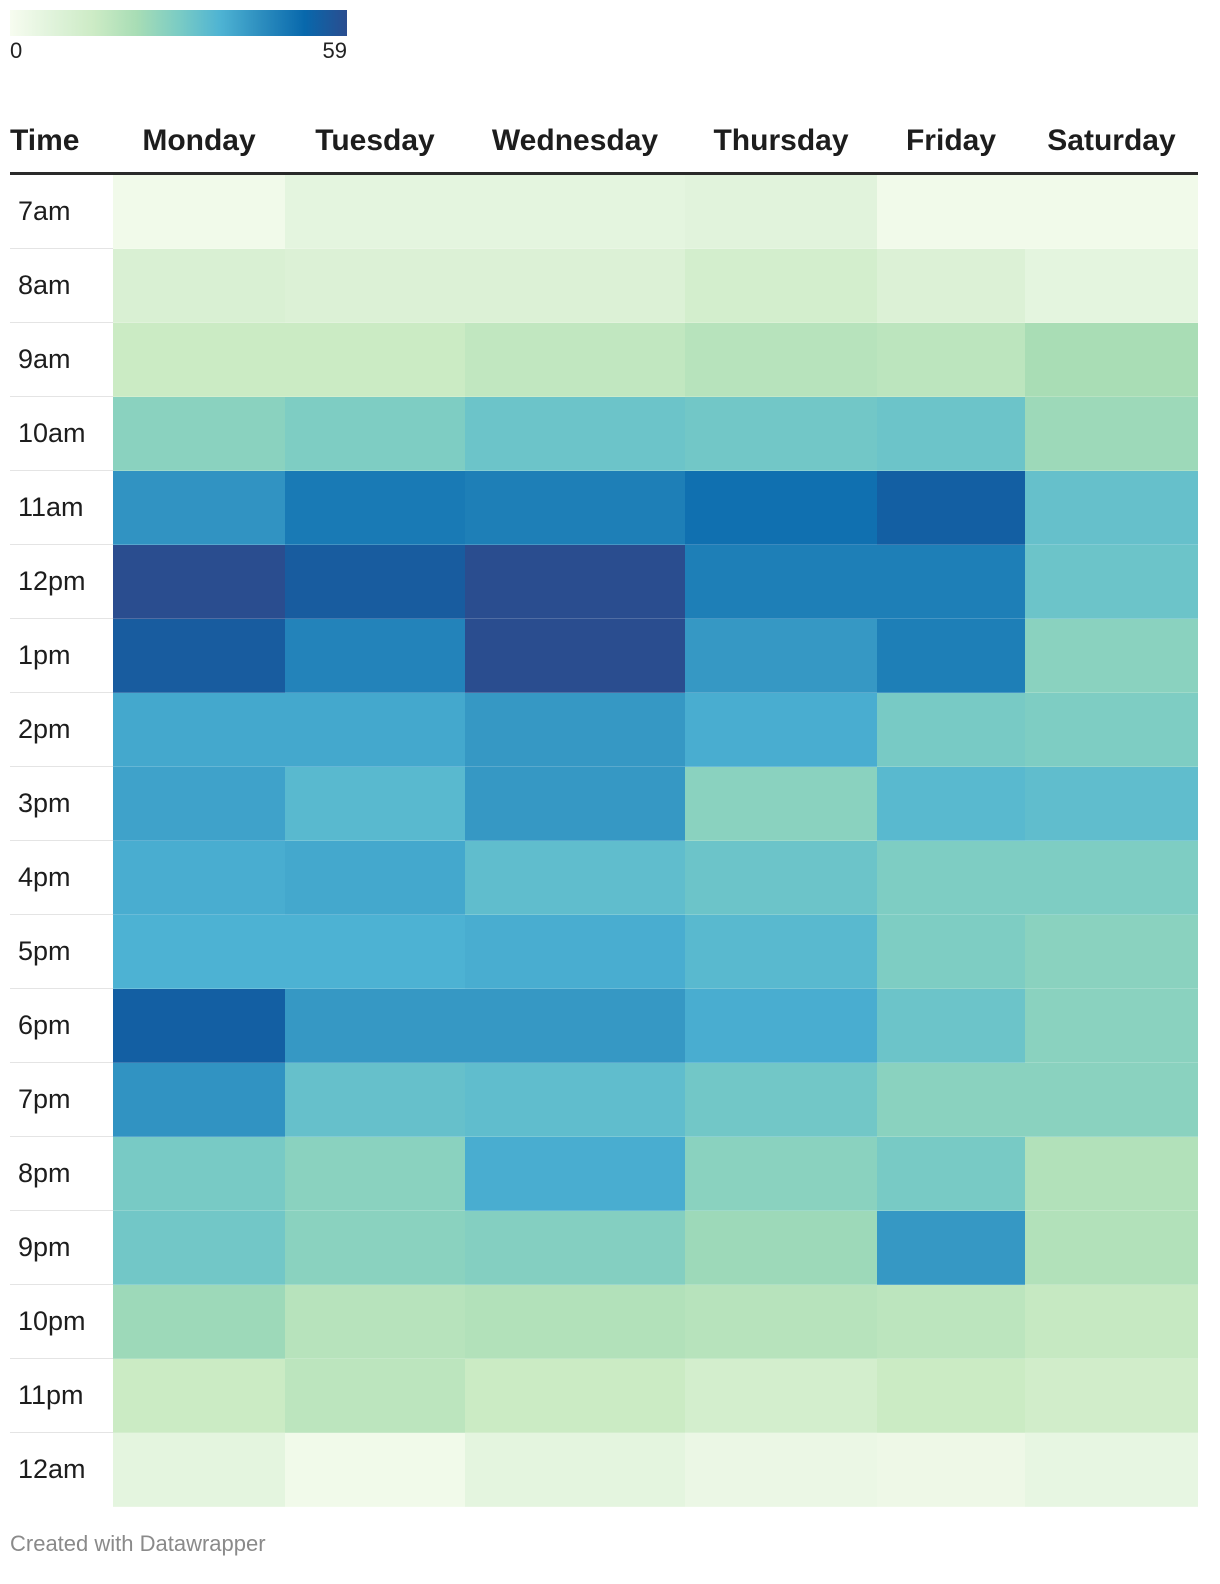 Image resolution: width=1220 pixels, height=1584 pixels. I want to click on heat-cell-11am-tuesday, so click(375, 507).